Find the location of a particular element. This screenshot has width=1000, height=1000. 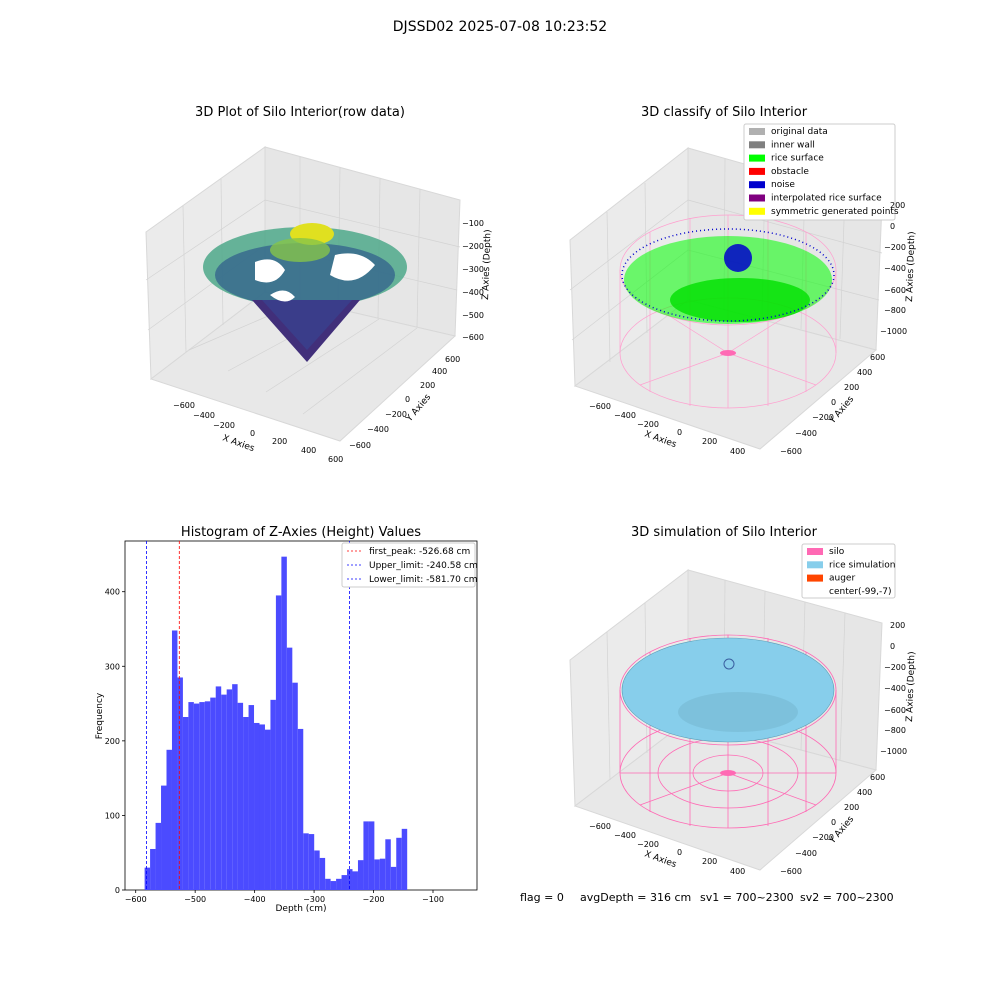

panel1-zlabel: Z Axies (Depth) is located at coordinates (487, 264).